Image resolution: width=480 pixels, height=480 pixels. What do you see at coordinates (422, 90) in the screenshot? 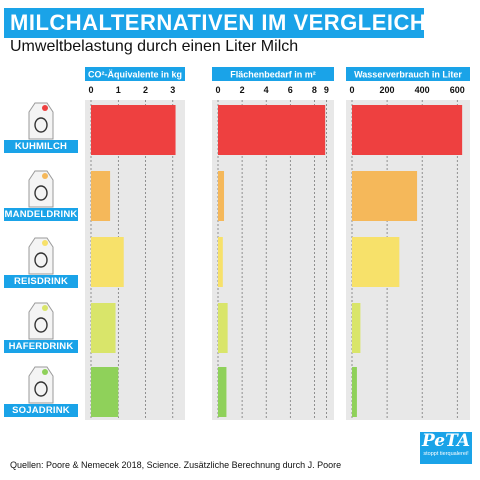
I see `tick-label: 400` at bounding box center [422, 90].